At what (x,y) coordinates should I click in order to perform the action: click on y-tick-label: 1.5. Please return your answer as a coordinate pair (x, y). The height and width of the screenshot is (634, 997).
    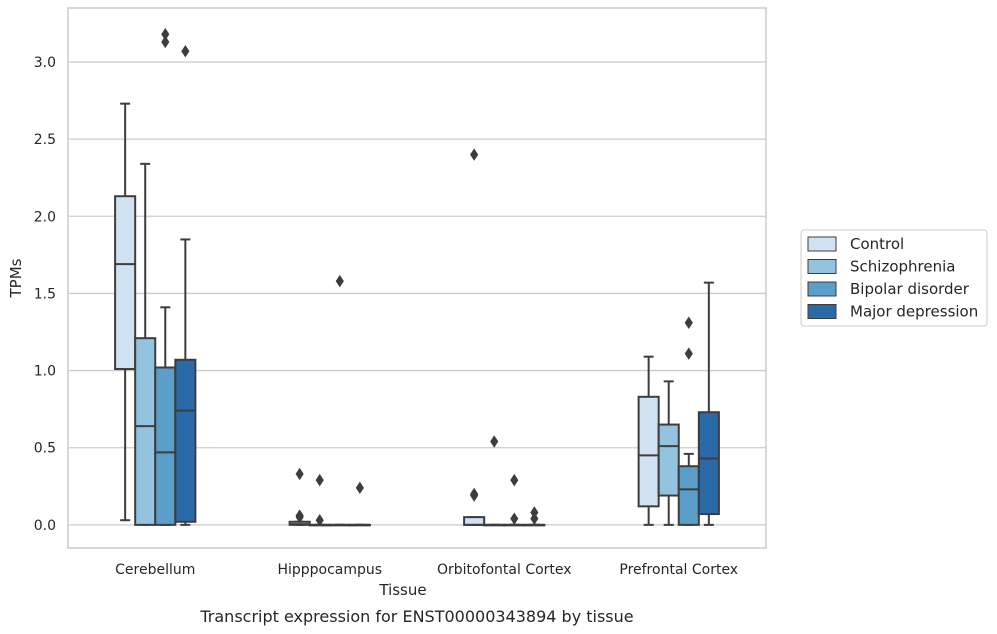
    Looking at the image, I should click on (45, 294).